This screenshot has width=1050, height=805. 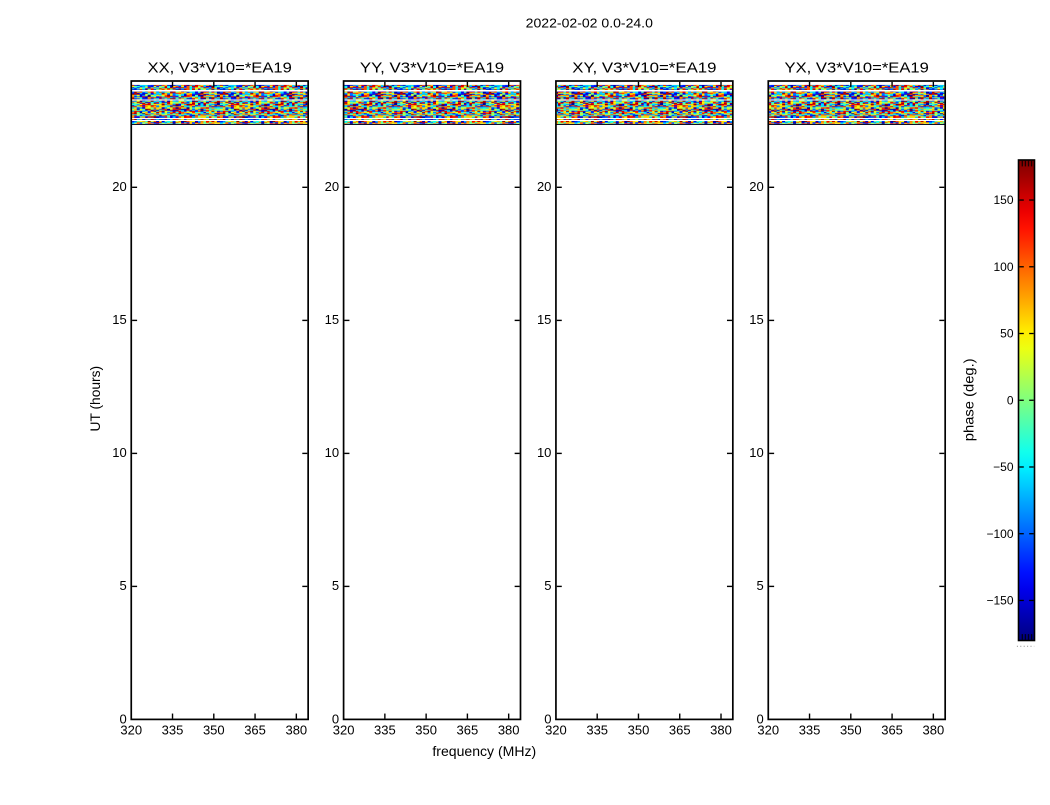 I want to click on svg-text: 2022-02-02 0.0-24.0, so click(x=589, y=22).